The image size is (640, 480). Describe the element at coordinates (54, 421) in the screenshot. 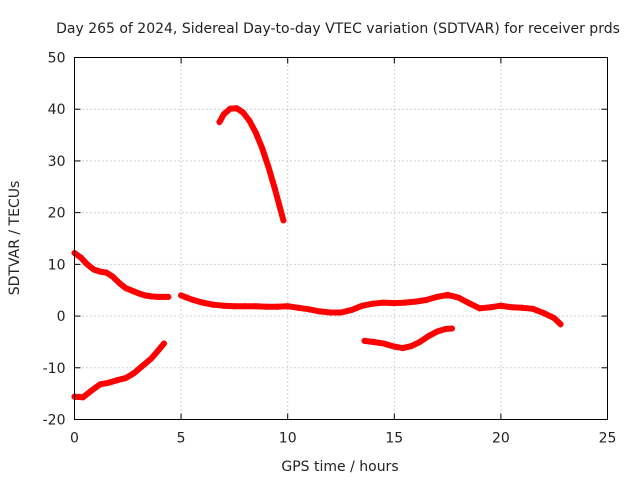

I see `y-tick-label: -20` at that location.